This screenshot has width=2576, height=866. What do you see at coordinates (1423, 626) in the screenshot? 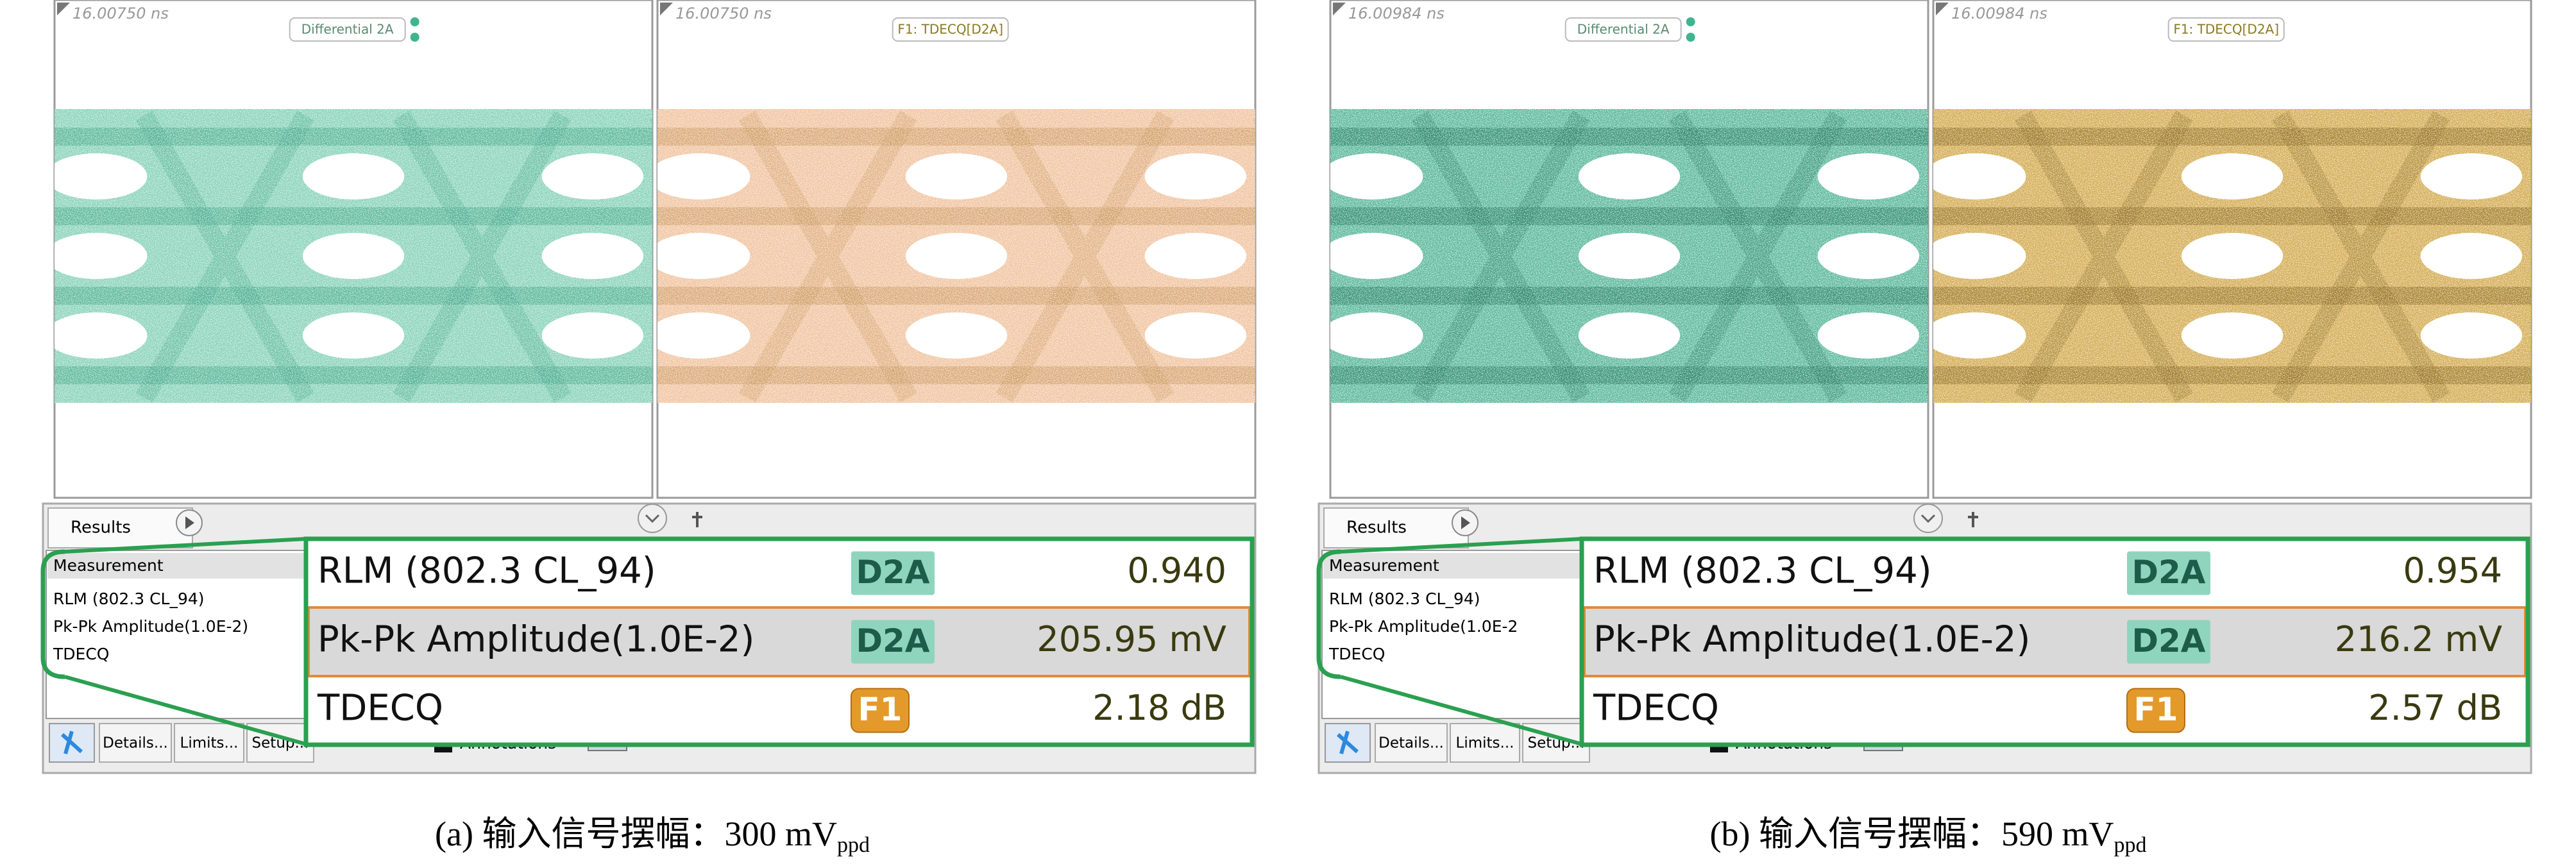
I see `list-item: Pk-Pk Amplitude(1.0E-2` at bounding box center [1423, 626].